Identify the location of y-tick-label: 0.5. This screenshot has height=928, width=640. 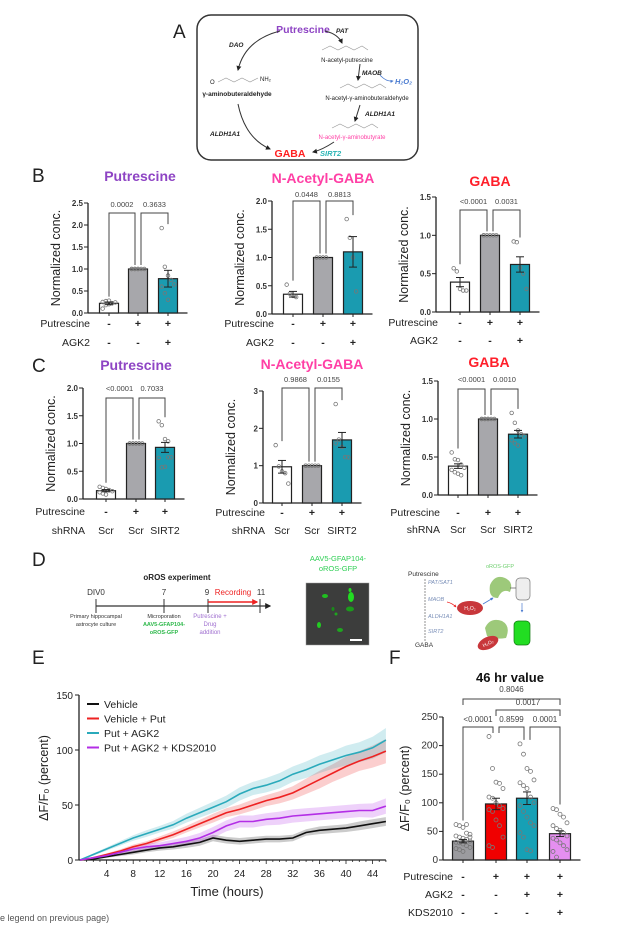
(428, 457).